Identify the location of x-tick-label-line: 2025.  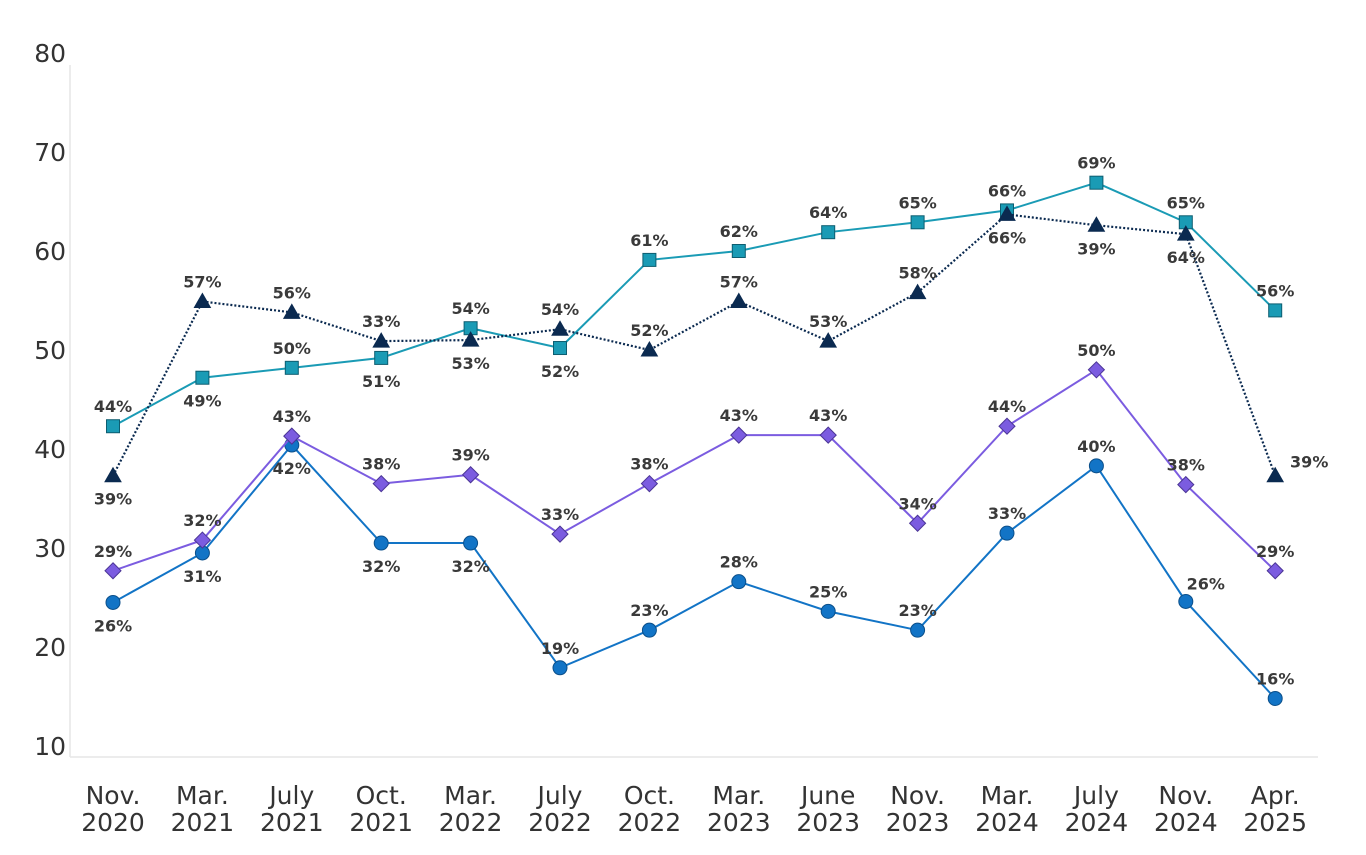
(1275, 822).